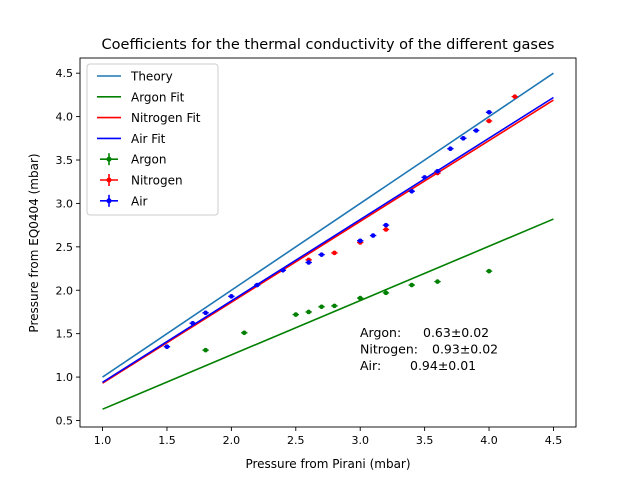  I want to click on x-tick-label: 4.0, so click(489, 440).